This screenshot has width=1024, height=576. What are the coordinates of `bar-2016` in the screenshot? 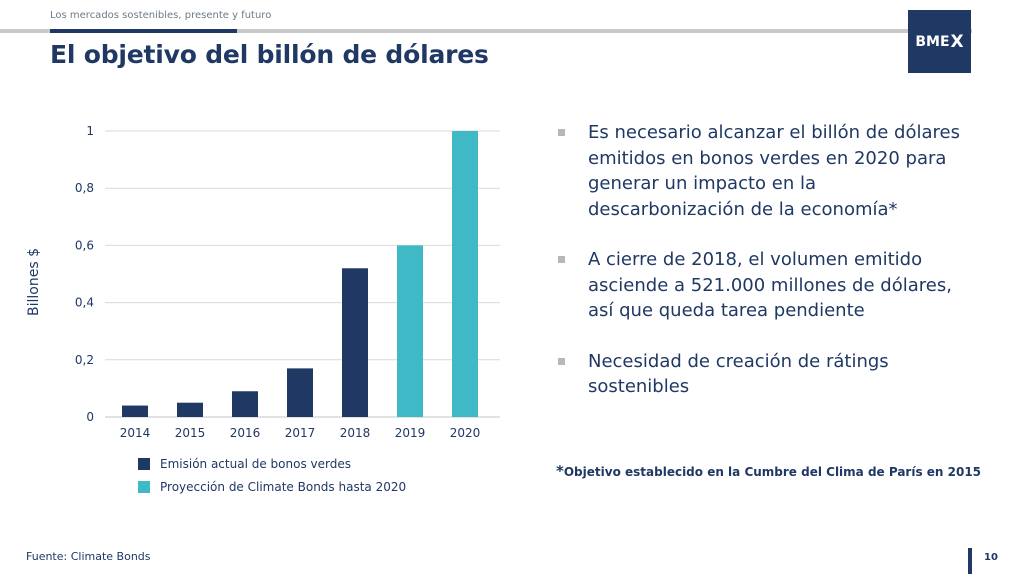 It's located at (245, 404).